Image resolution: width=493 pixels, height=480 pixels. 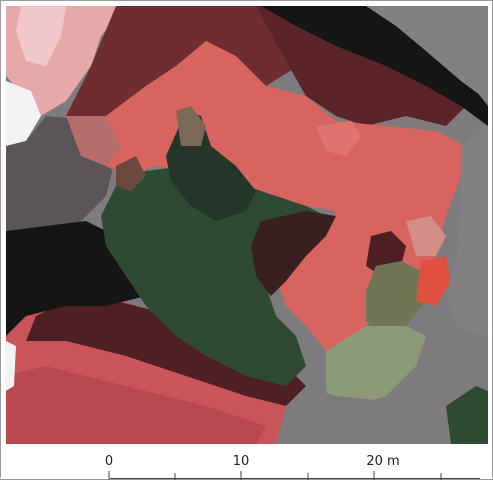 What do you see at coordinates (427, 53) in the screenshot?
I see `region-gray-top-right` at bounding box center [427, 53].